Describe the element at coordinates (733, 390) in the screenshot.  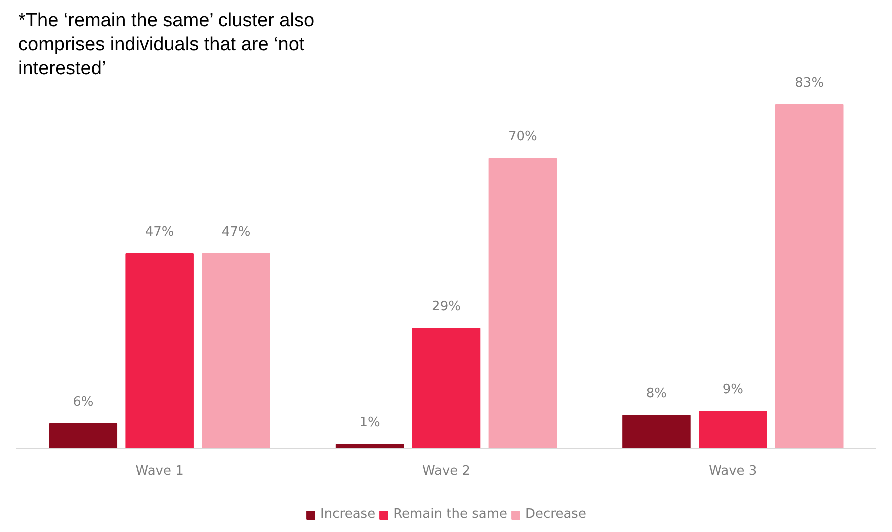
I see `data-label: 9%` at that location.